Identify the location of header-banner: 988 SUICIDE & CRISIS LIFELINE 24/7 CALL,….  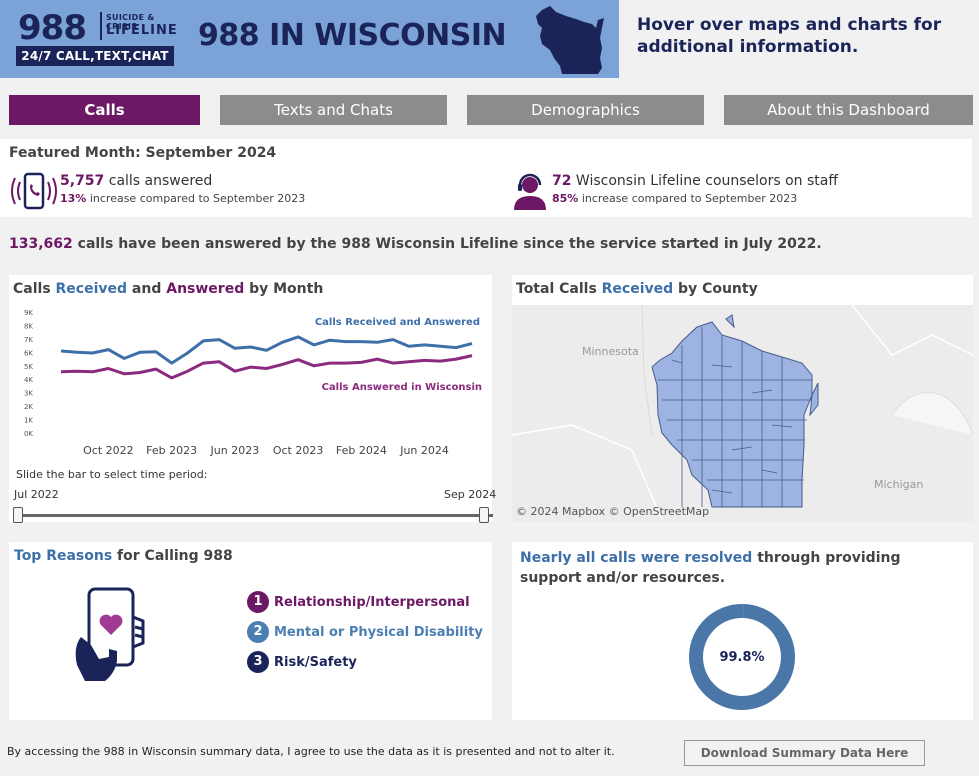
(309, 39).